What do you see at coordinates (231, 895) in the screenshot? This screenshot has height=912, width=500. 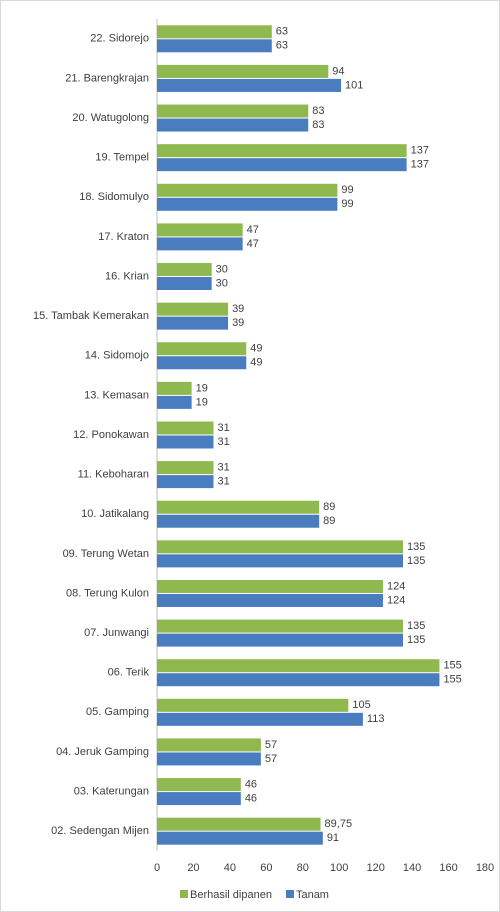 I see `legend-label: Berhasil dipanen` at bounding box center [231, 895].